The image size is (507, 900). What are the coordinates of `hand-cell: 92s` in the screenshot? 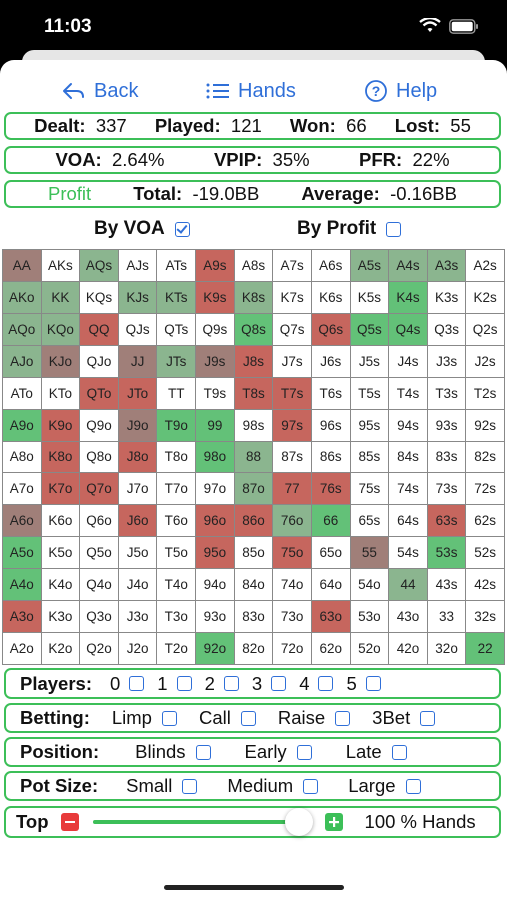 It's located at (485, 425).